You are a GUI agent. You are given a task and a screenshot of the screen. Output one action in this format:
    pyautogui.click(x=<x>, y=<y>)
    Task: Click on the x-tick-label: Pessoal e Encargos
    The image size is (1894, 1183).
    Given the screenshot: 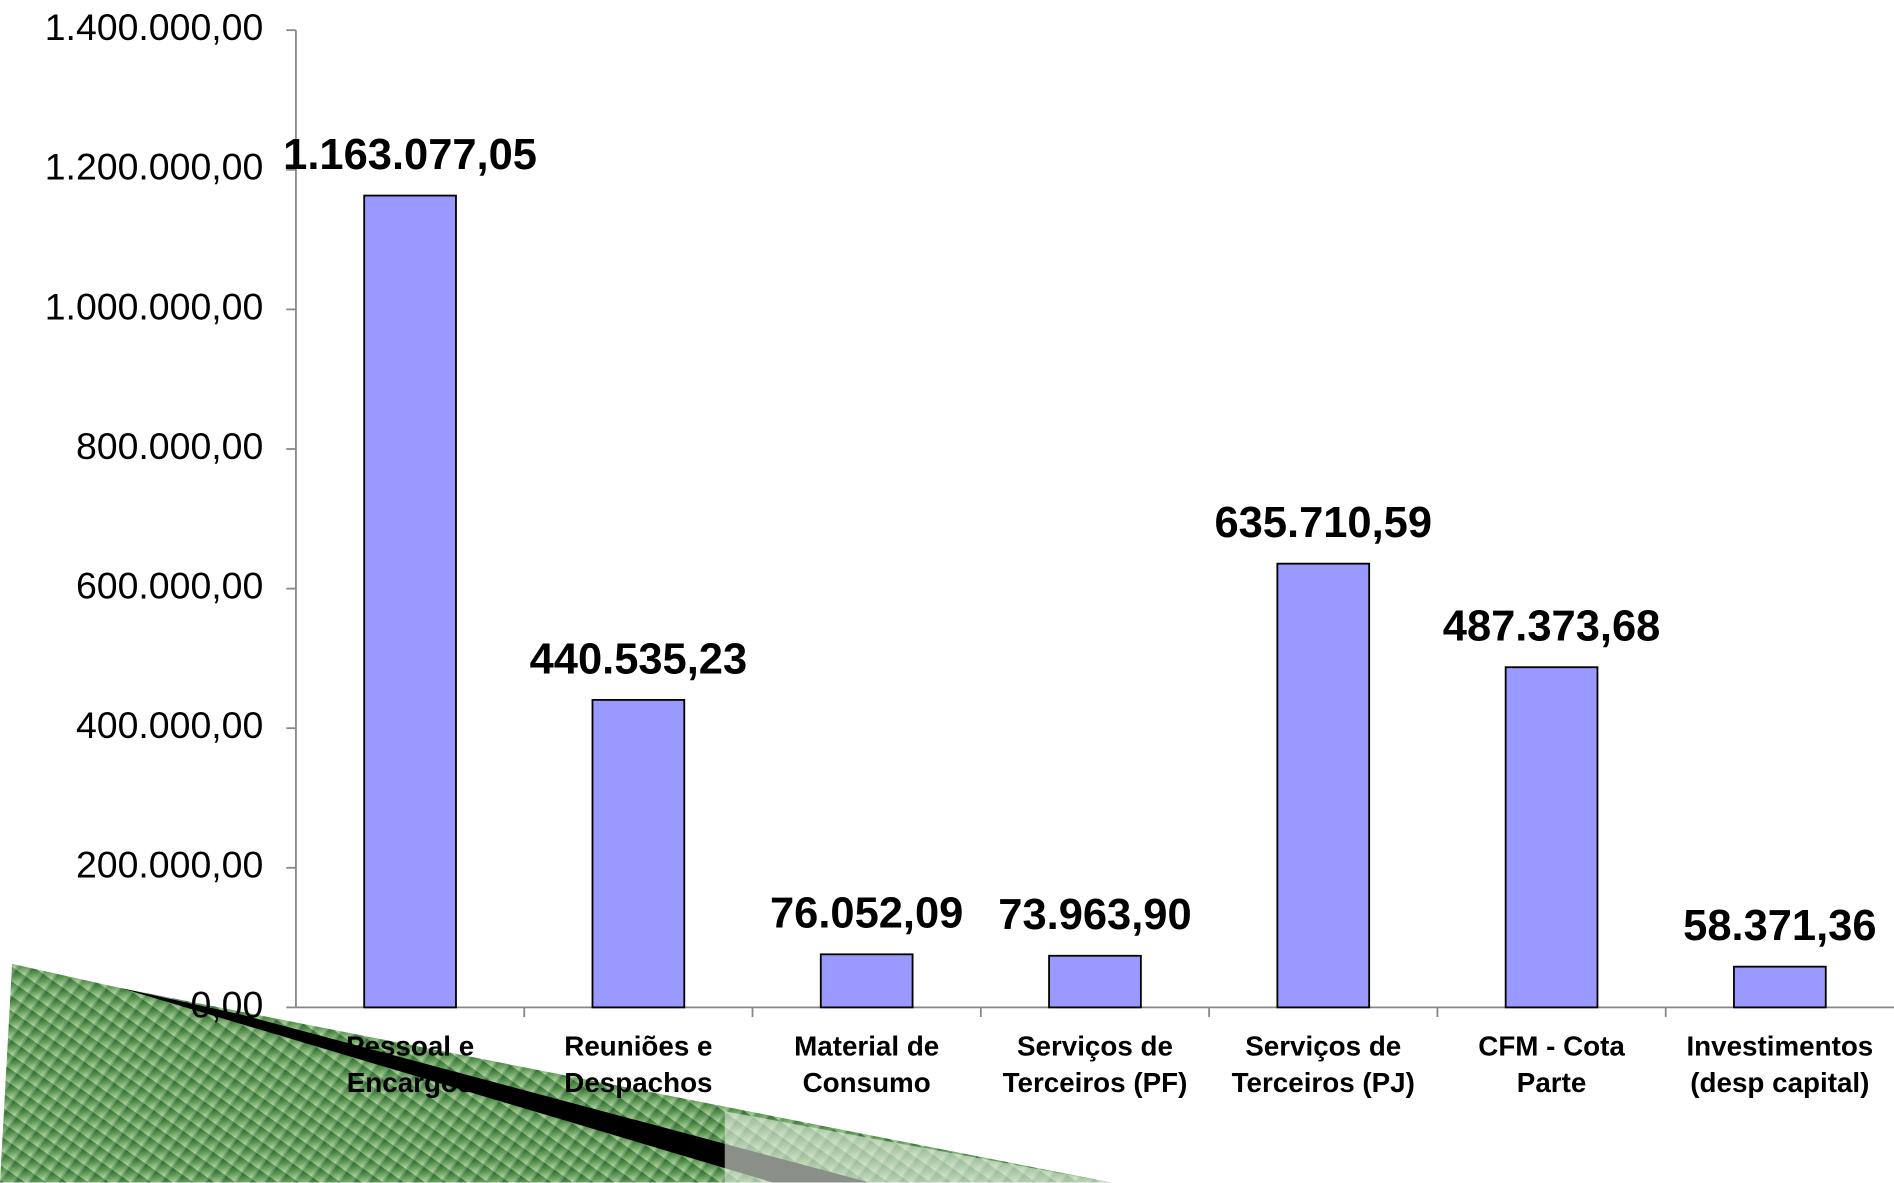 What is the action you would take?
    pyautogui.click(x=410, y=1064)
    